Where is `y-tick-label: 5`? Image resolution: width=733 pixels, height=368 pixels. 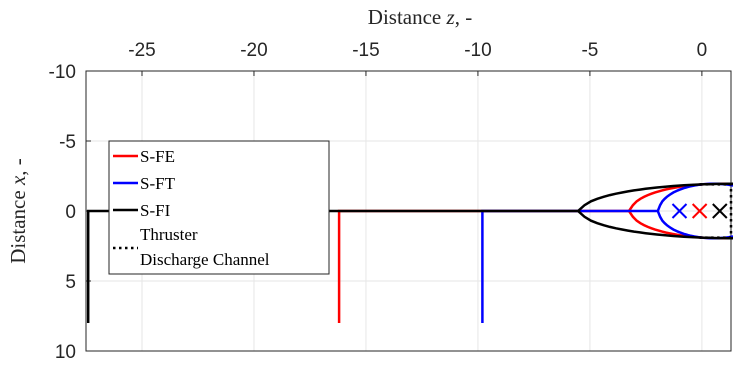
y-tick-label: 5 is located at coordinates (70, 282).